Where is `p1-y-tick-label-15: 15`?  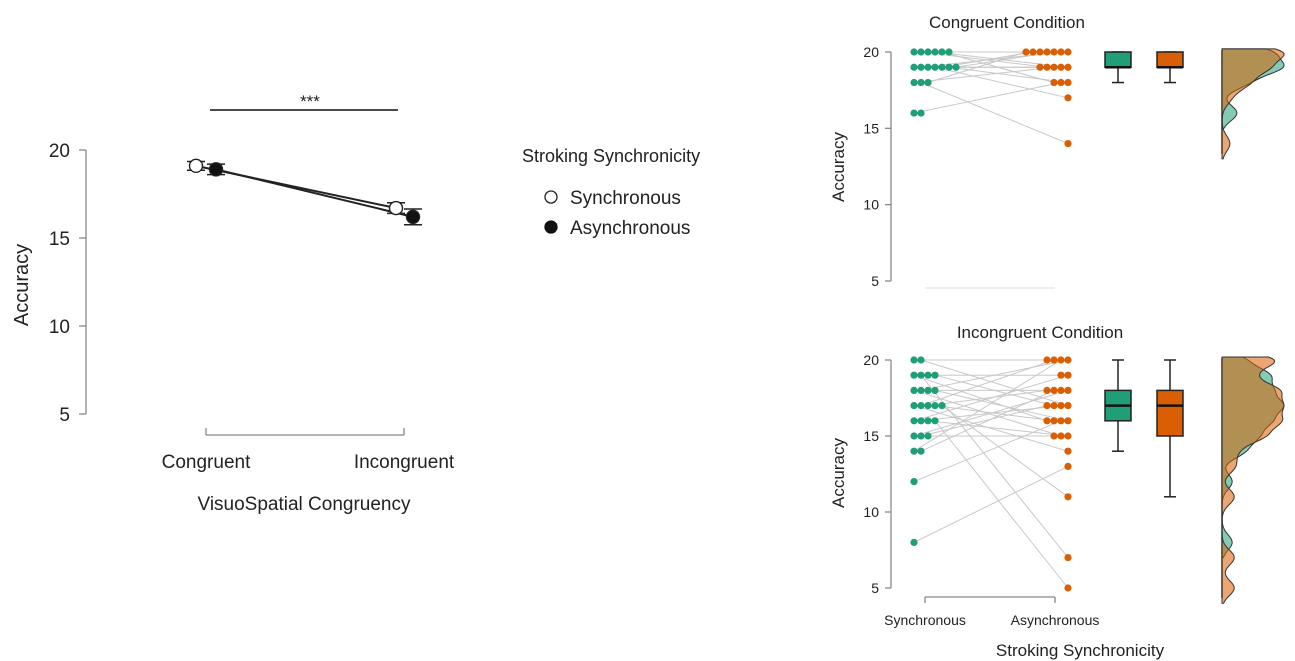
p1-y-tick-label-15: 15 is located at coordinates (871, 128).